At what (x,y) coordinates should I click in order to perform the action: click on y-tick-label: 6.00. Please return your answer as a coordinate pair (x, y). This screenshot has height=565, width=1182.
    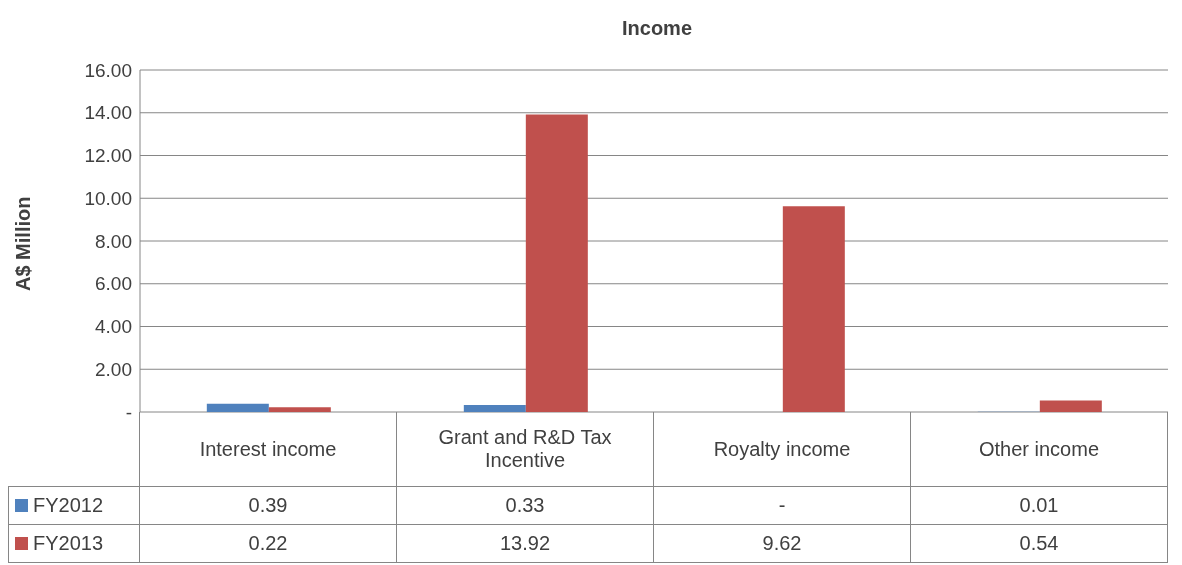
    Looking at the image, I should click on (113, 284).